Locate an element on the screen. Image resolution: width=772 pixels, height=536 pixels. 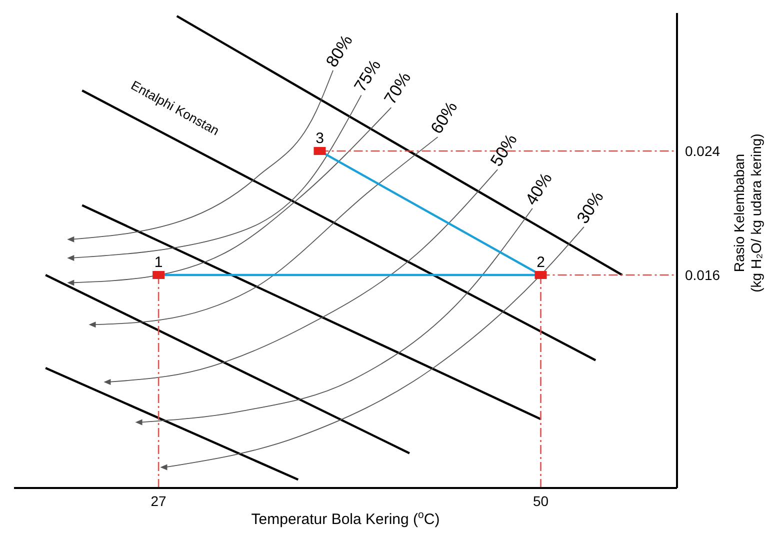
x-tick-label: 50 is located at coordinates (540, 500).